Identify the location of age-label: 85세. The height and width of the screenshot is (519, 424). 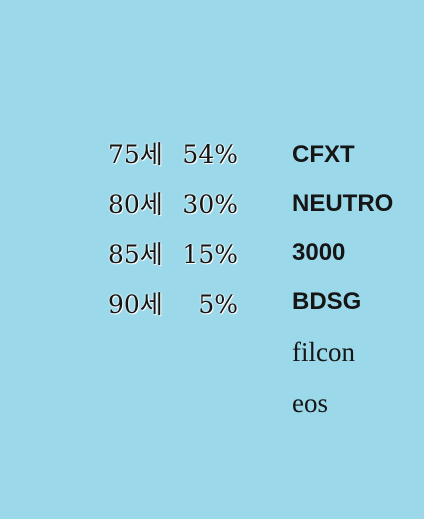
(135, 254).